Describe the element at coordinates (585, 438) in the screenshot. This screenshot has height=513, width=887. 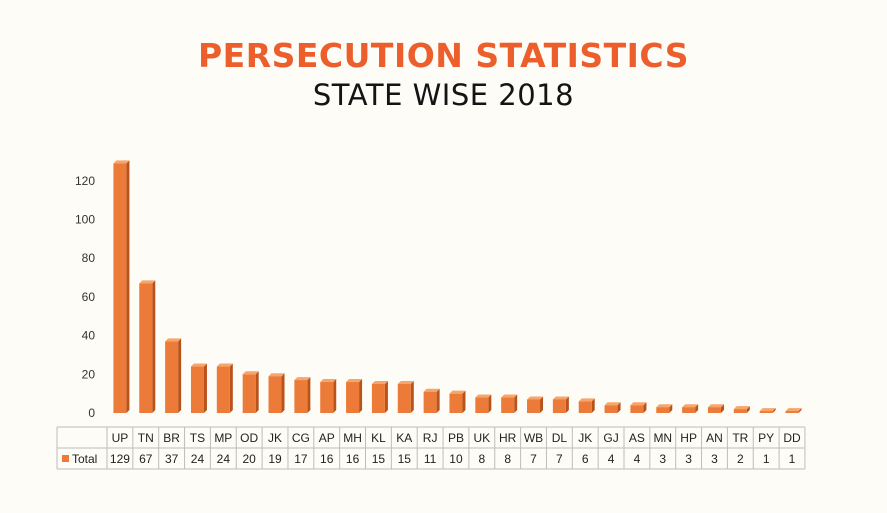
I see `table-category: JK` at that location.